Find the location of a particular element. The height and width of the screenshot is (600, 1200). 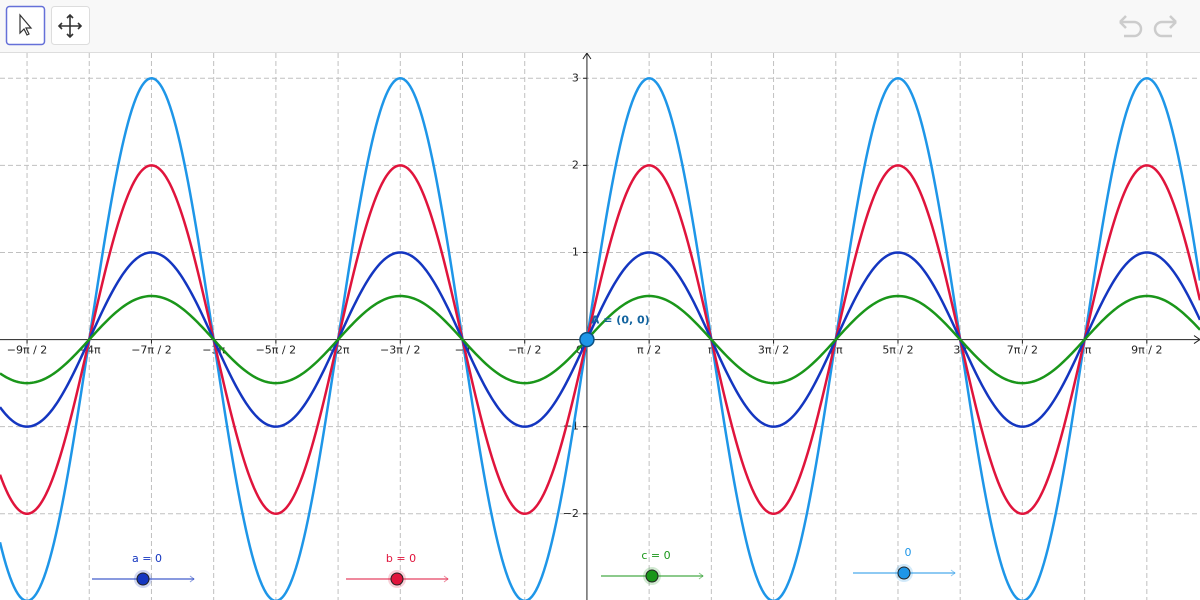

undo-button is located at coordinates (1131, 26).